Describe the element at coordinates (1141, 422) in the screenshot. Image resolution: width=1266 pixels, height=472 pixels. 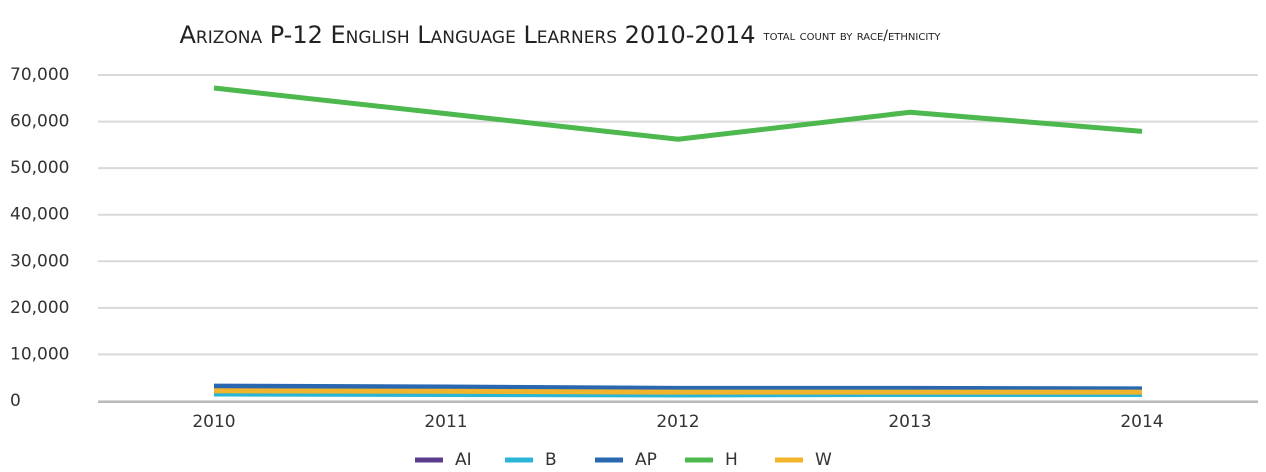
I see `x-tick-label: 2014` at that location.